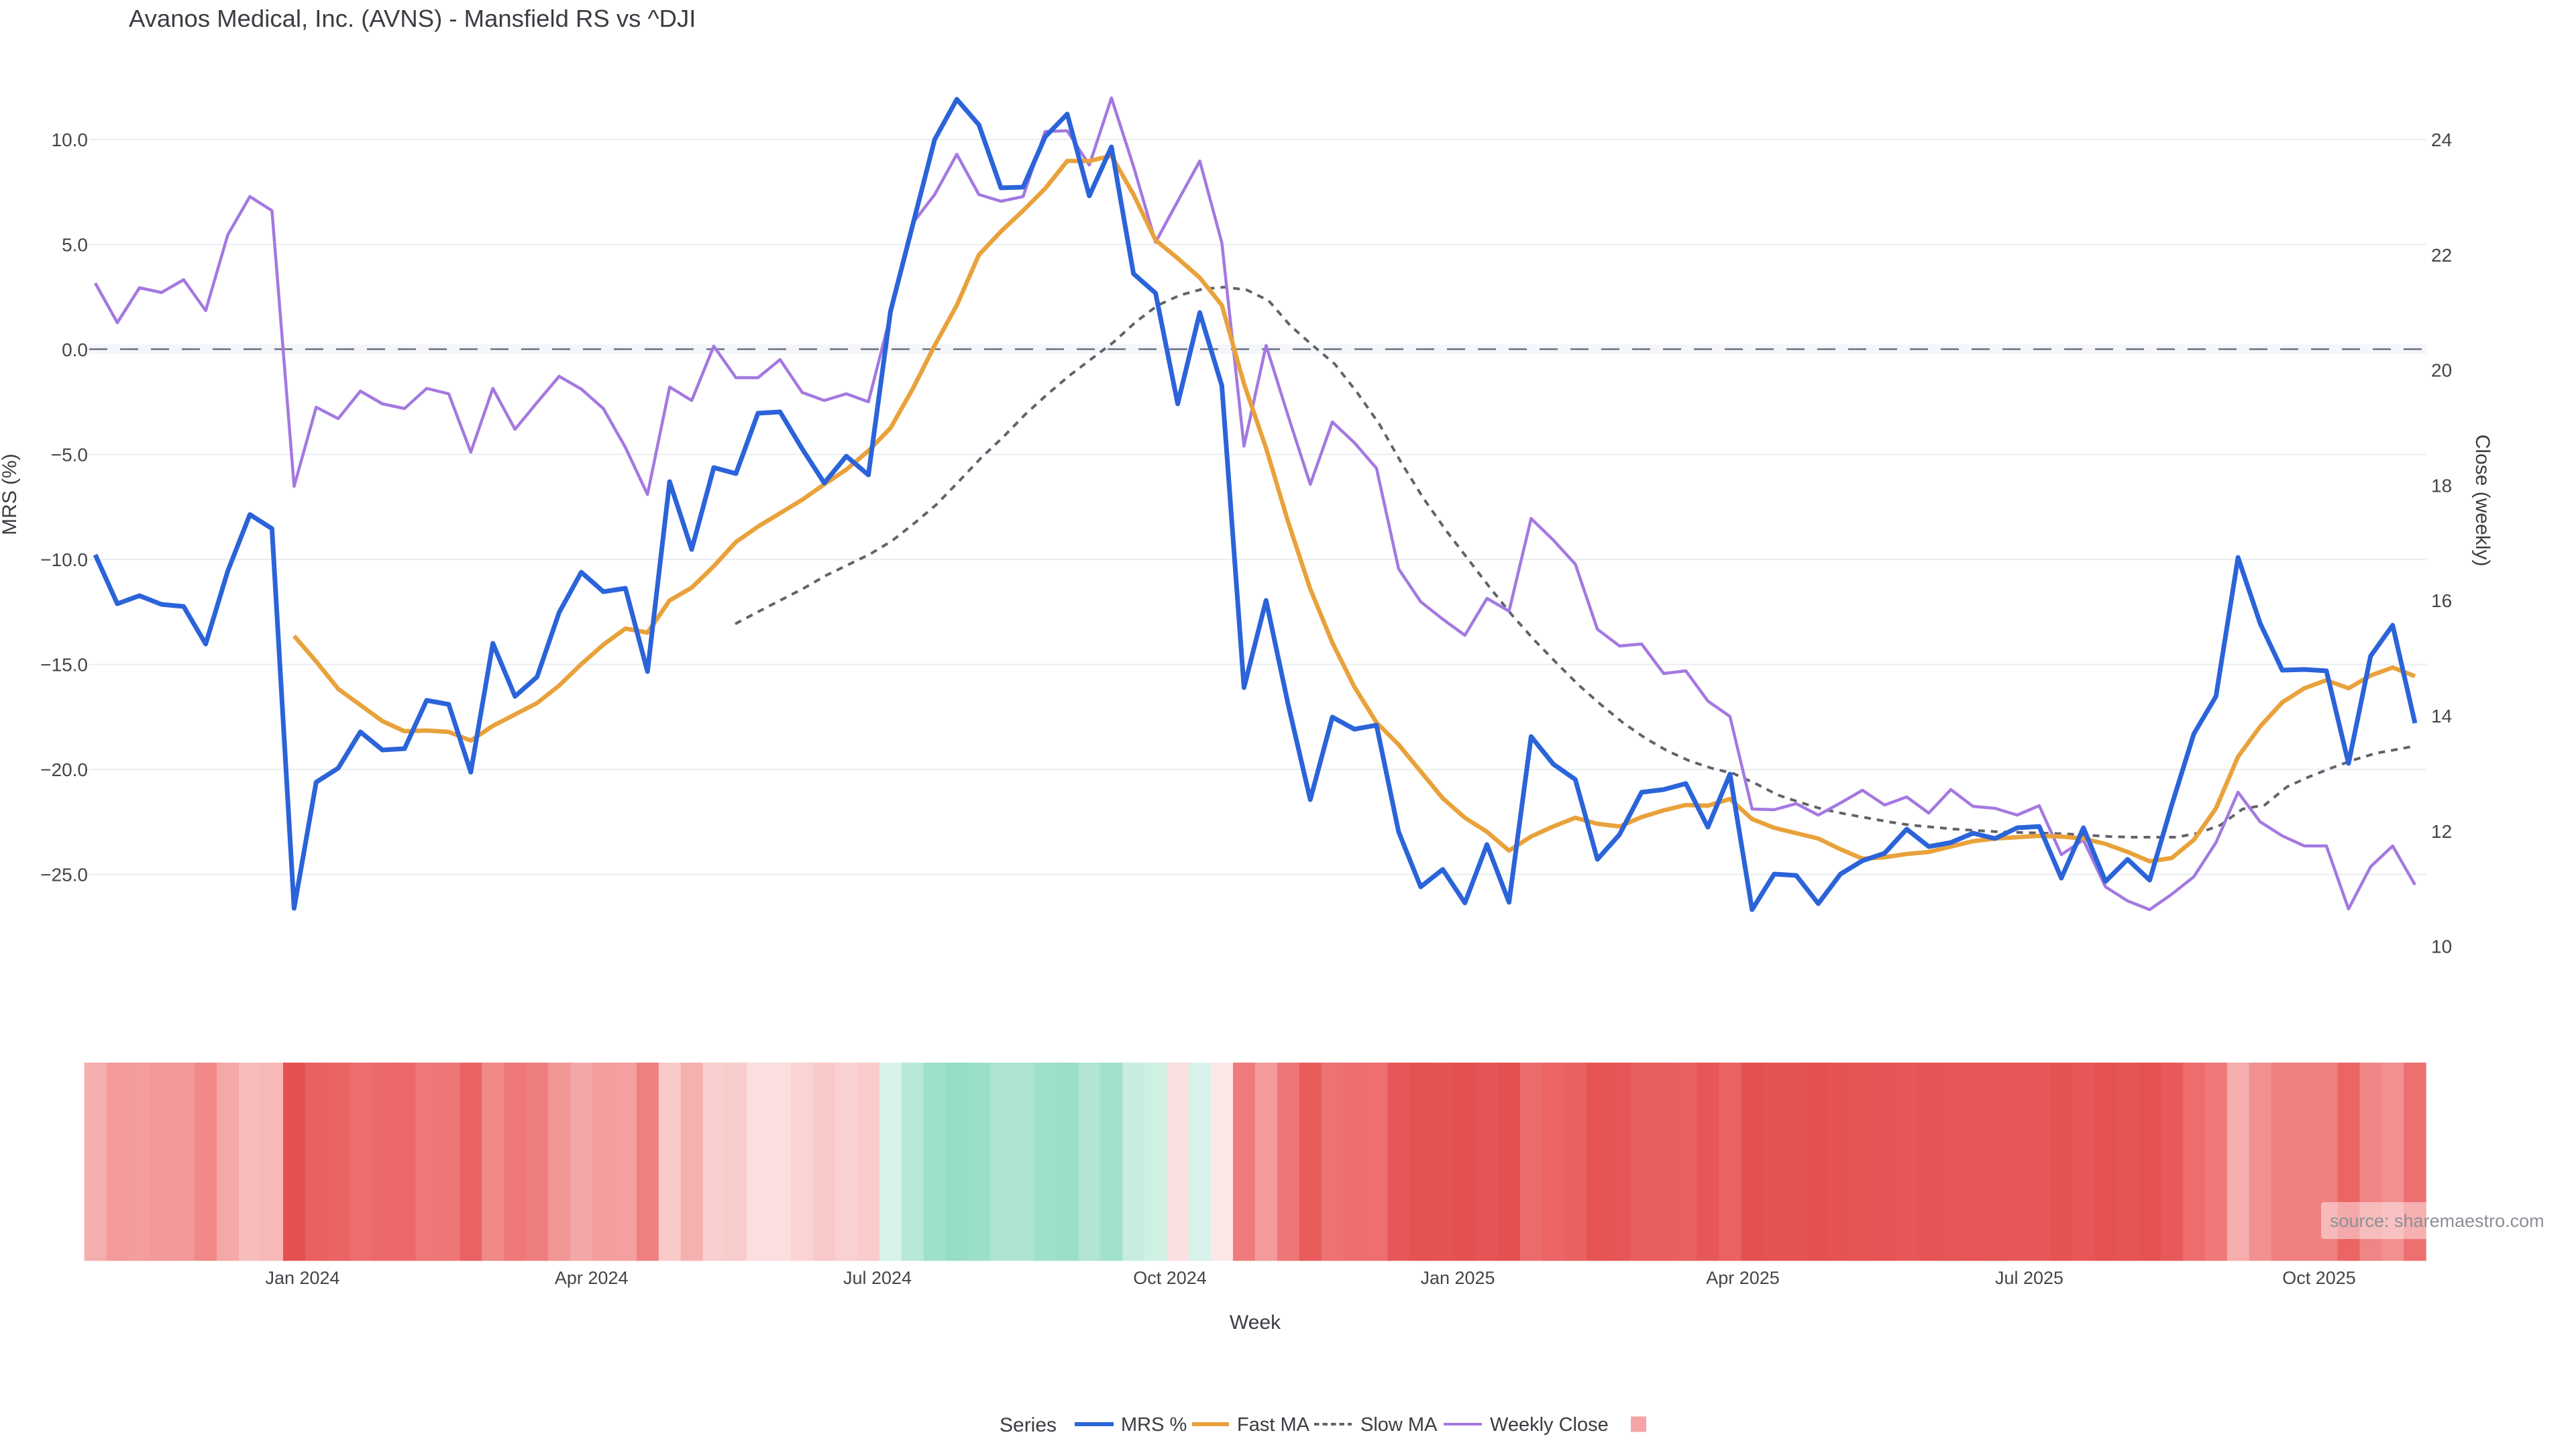  I want to click on svg-text: Apr 2025, so click(1743, 1278).